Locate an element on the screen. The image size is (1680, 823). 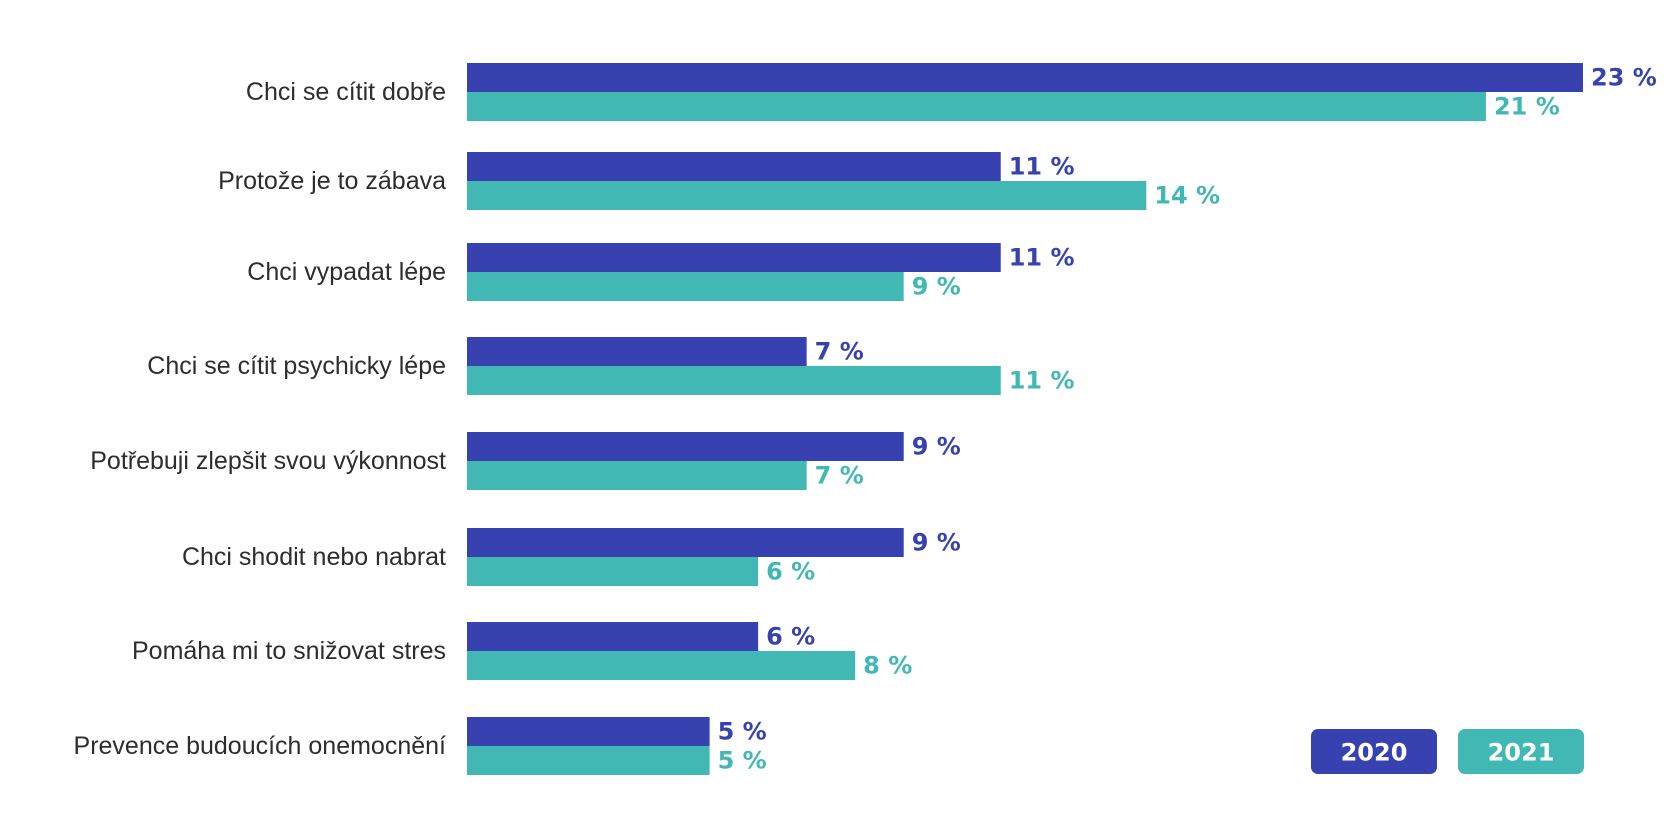
category-label: Prevence budoucích onemocnění is located at coordinates (260, 746).